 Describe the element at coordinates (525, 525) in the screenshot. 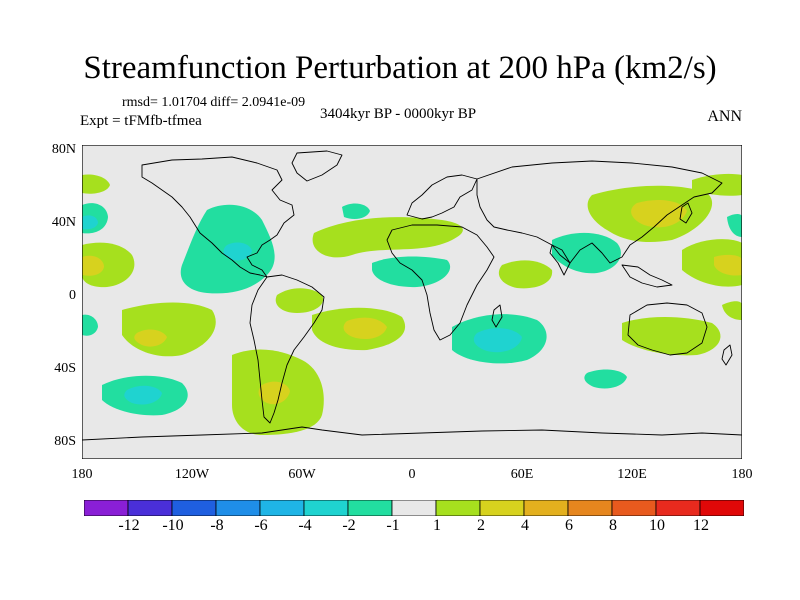

I see `colorbar-label: 4` at that location.